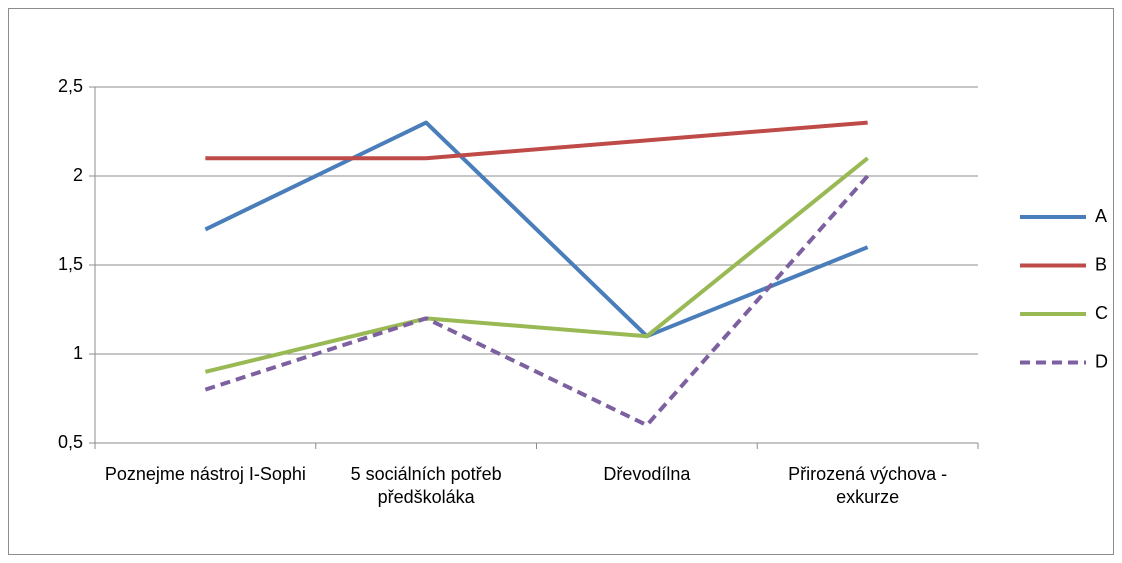 This screenshot has width=1122, height=563. What do you see at coordinates (868, 485) in the screenshot?
I see `x-tick-label: Přirozená výchova - exkurze` at bounding box center [868, 485].